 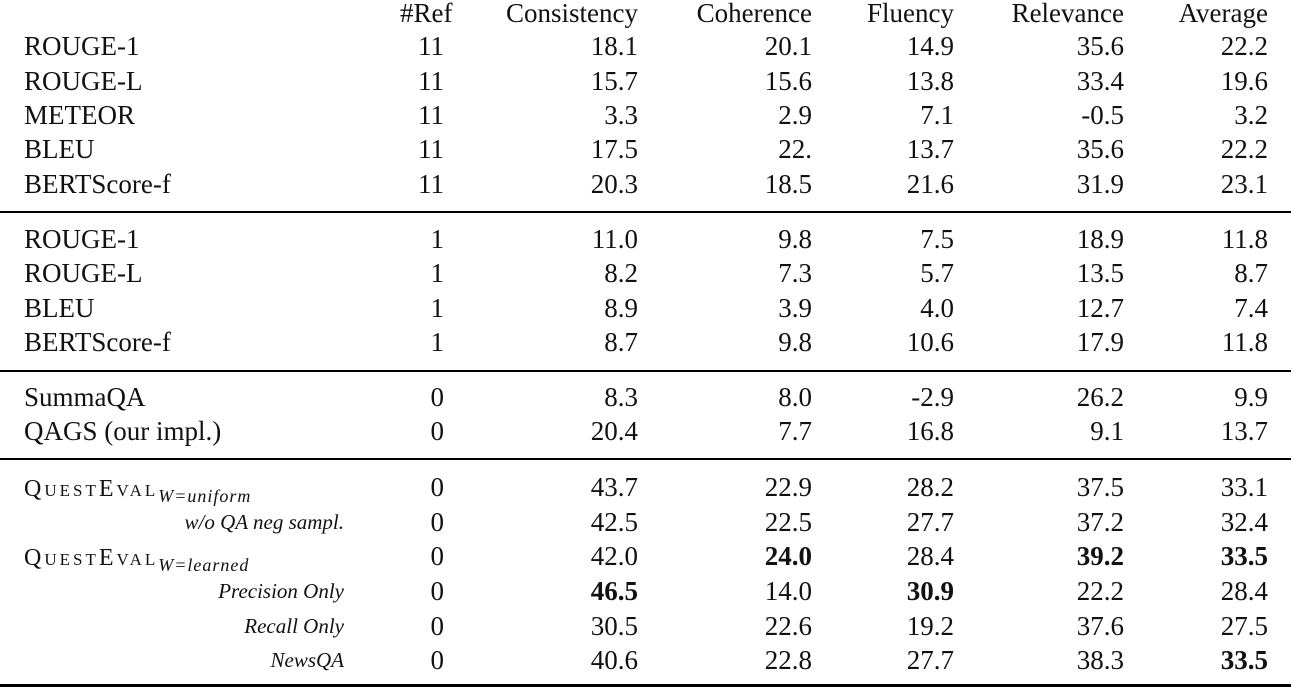 What do you see at coordinates (645, 46) in the screenshot?
I see `table-row: ROUGE-1 11 18.1 20.1 14.9 35.6 22.2` at bounding box center [645, 46].